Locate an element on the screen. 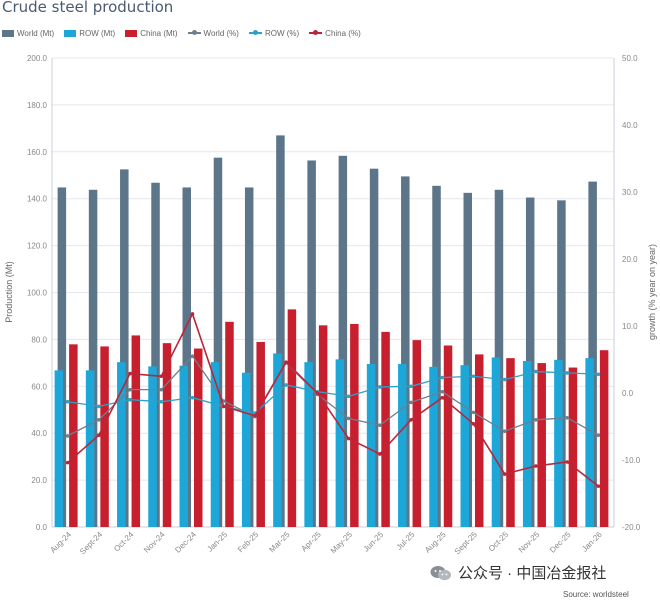 The height and width of the screenshot is (601, 660). legend-item-china-pct: China (%) is located at coordinates (335, 33).